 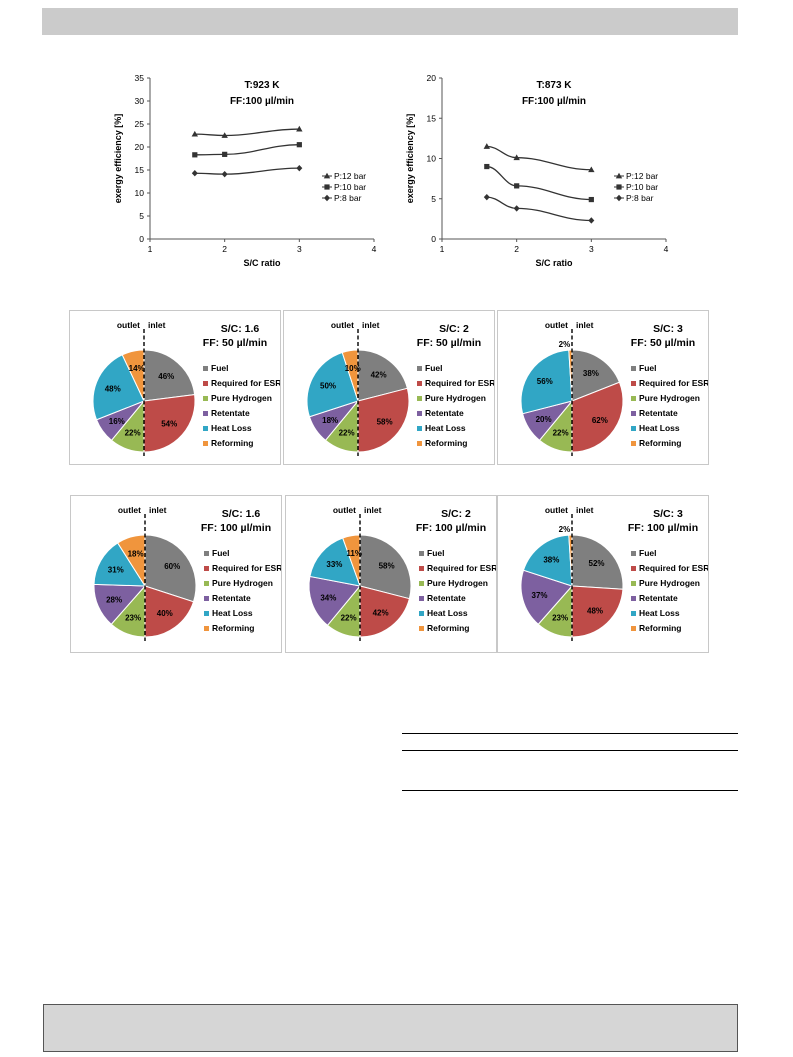 I want to click on pie-value-label: 54%, so click(x=169, y=423).